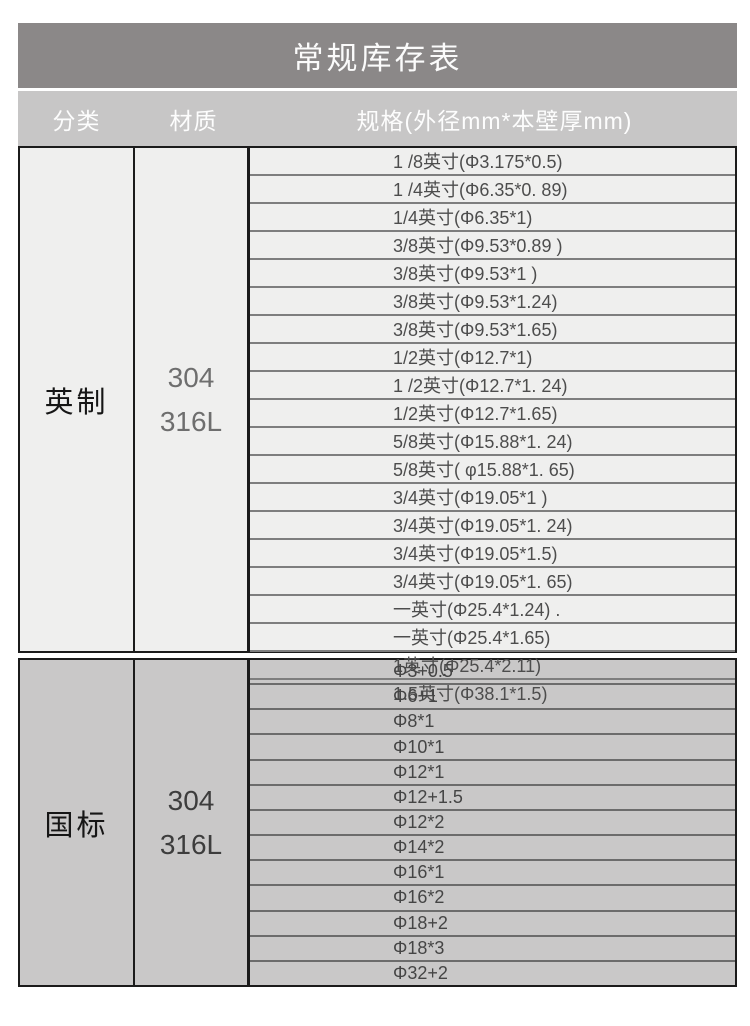 Image resolution: width=750 pixels, height=1026 pixels. What do you see at coordinates (492, 610) in the screenshot?
I see `table-row: 一英寸(Φ25.4*1.24) .` at bounding box center [492, 610].